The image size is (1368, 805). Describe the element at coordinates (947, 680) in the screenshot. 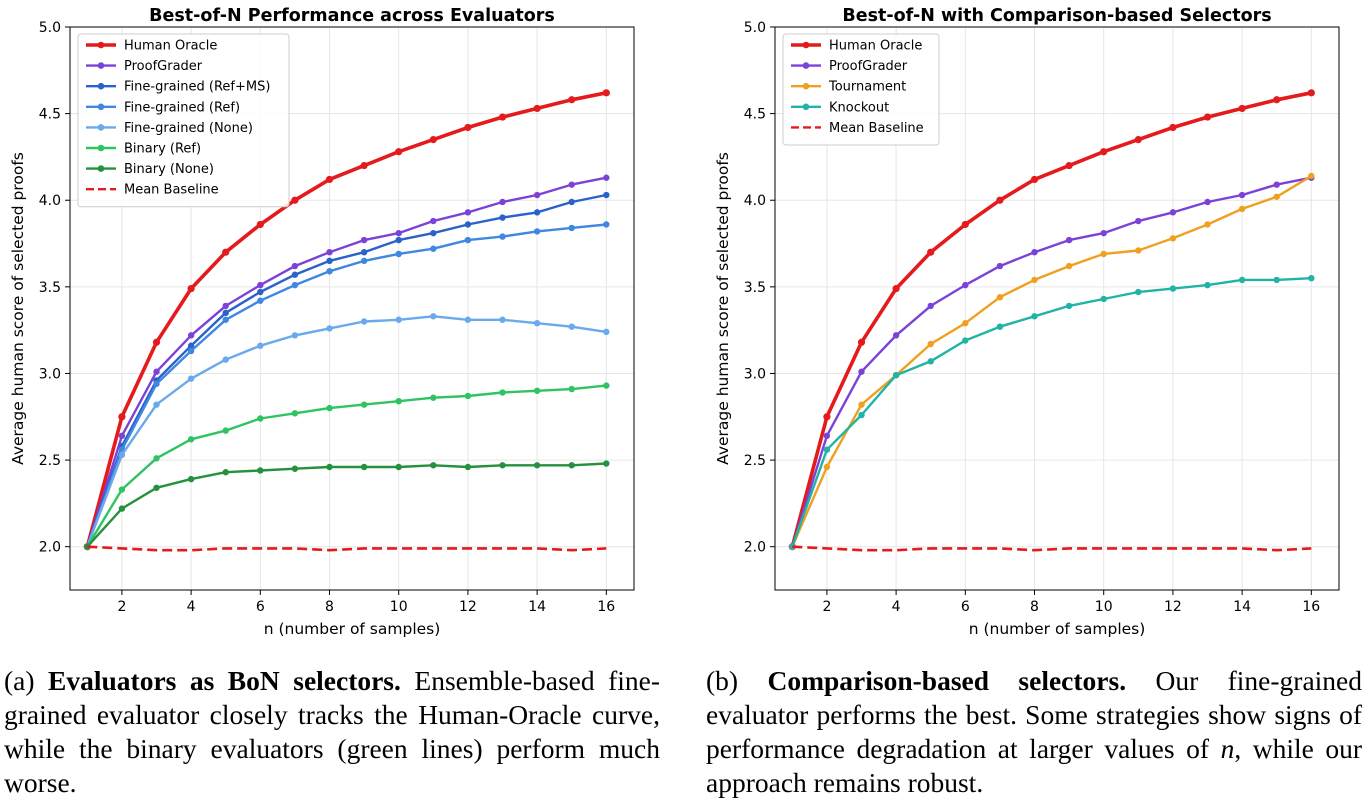

I see `caption-b-heading: Comparison-based selectors.` at that location.